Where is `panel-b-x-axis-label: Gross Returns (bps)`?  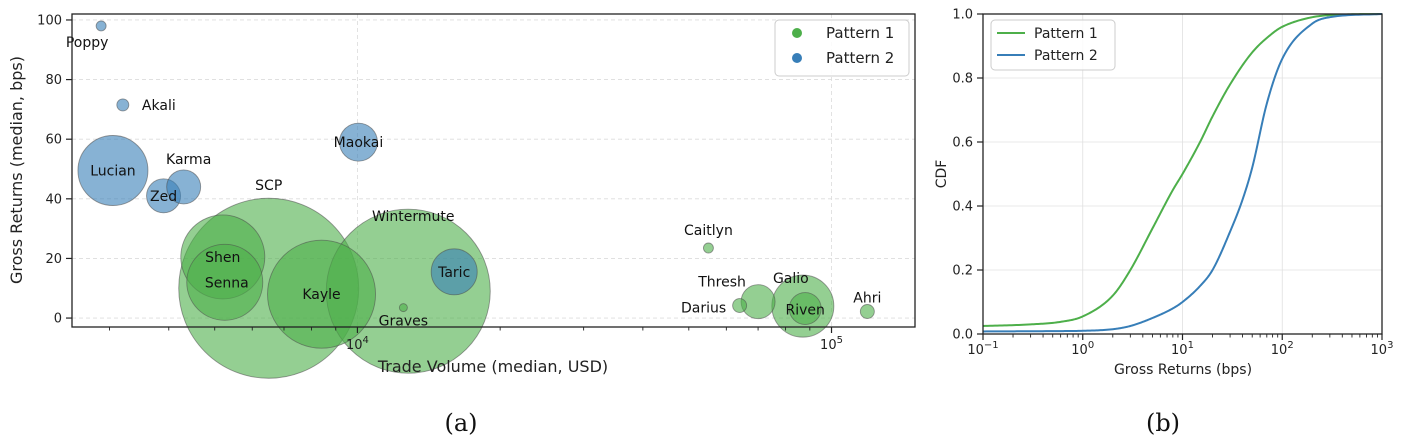
panel-b-x-axis-label: Gross Returns (bps) is located at coordinates (1183, 370).